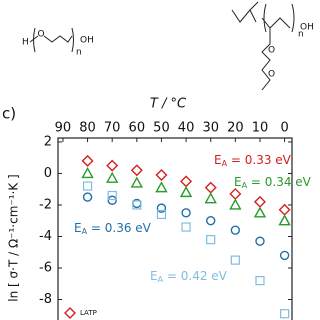 Image resolution: width=320 pixels, height=320 pixels. What do you see at coordinates (260, 128) in the screenshot?
I see `x-tick-label: 10` at bounding box center [260, 128].